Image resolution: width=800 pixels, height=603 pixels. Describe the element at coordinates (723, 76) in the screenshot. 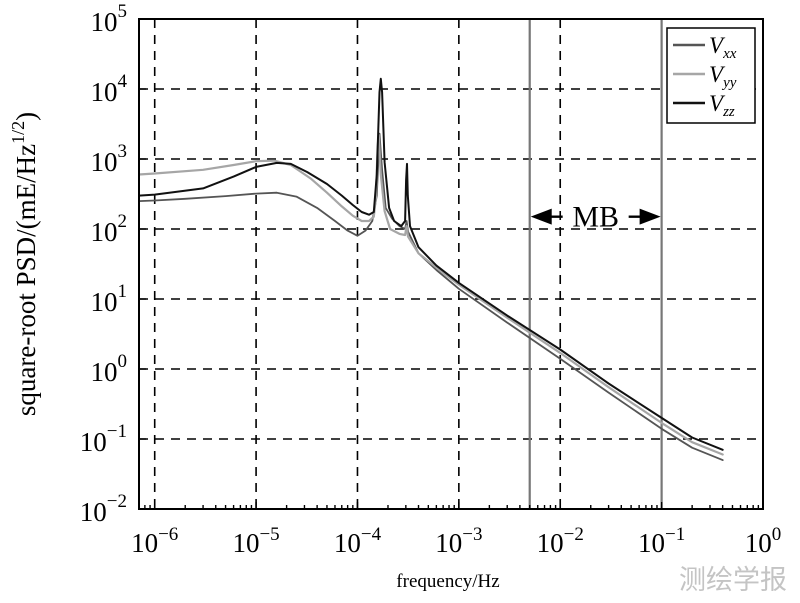

I see `legend-label-vyy: Vyy` at that location.